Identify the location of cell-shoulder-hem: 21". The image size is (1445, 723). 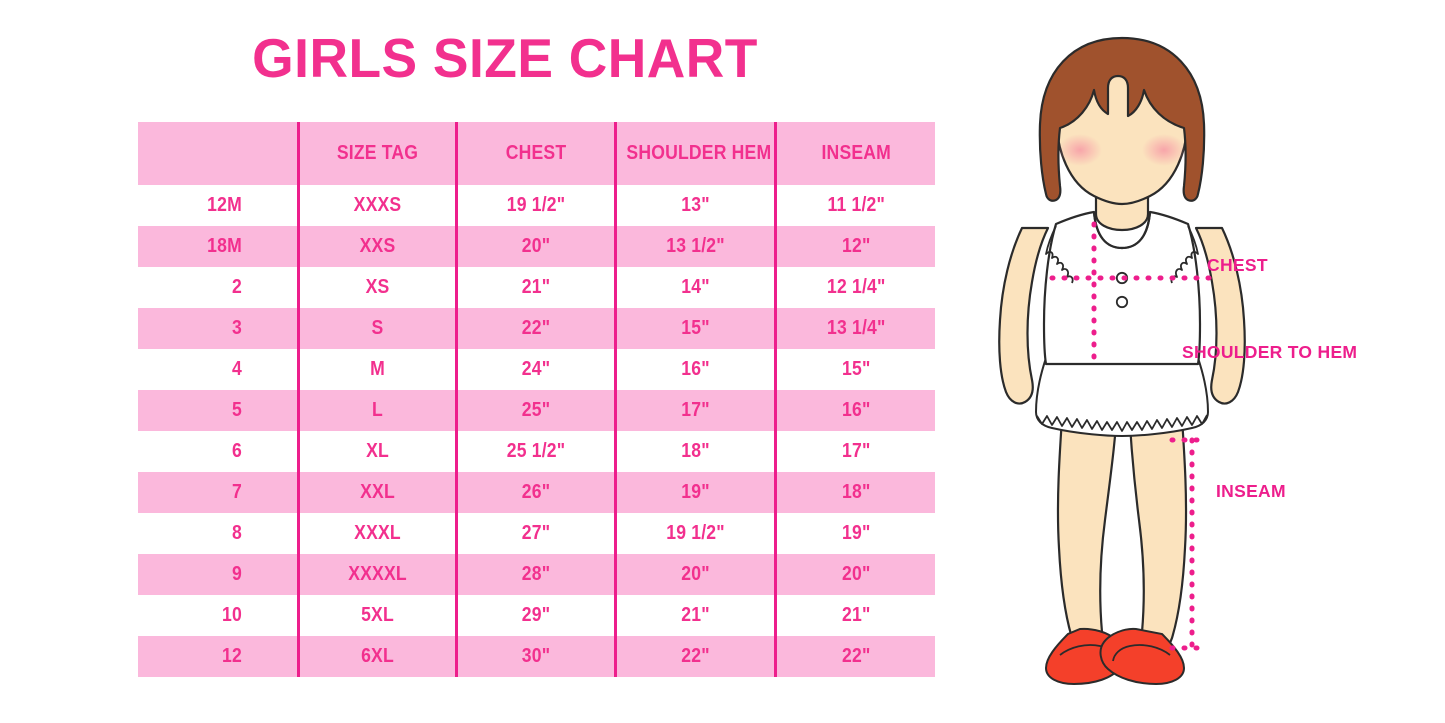
(694, 615).